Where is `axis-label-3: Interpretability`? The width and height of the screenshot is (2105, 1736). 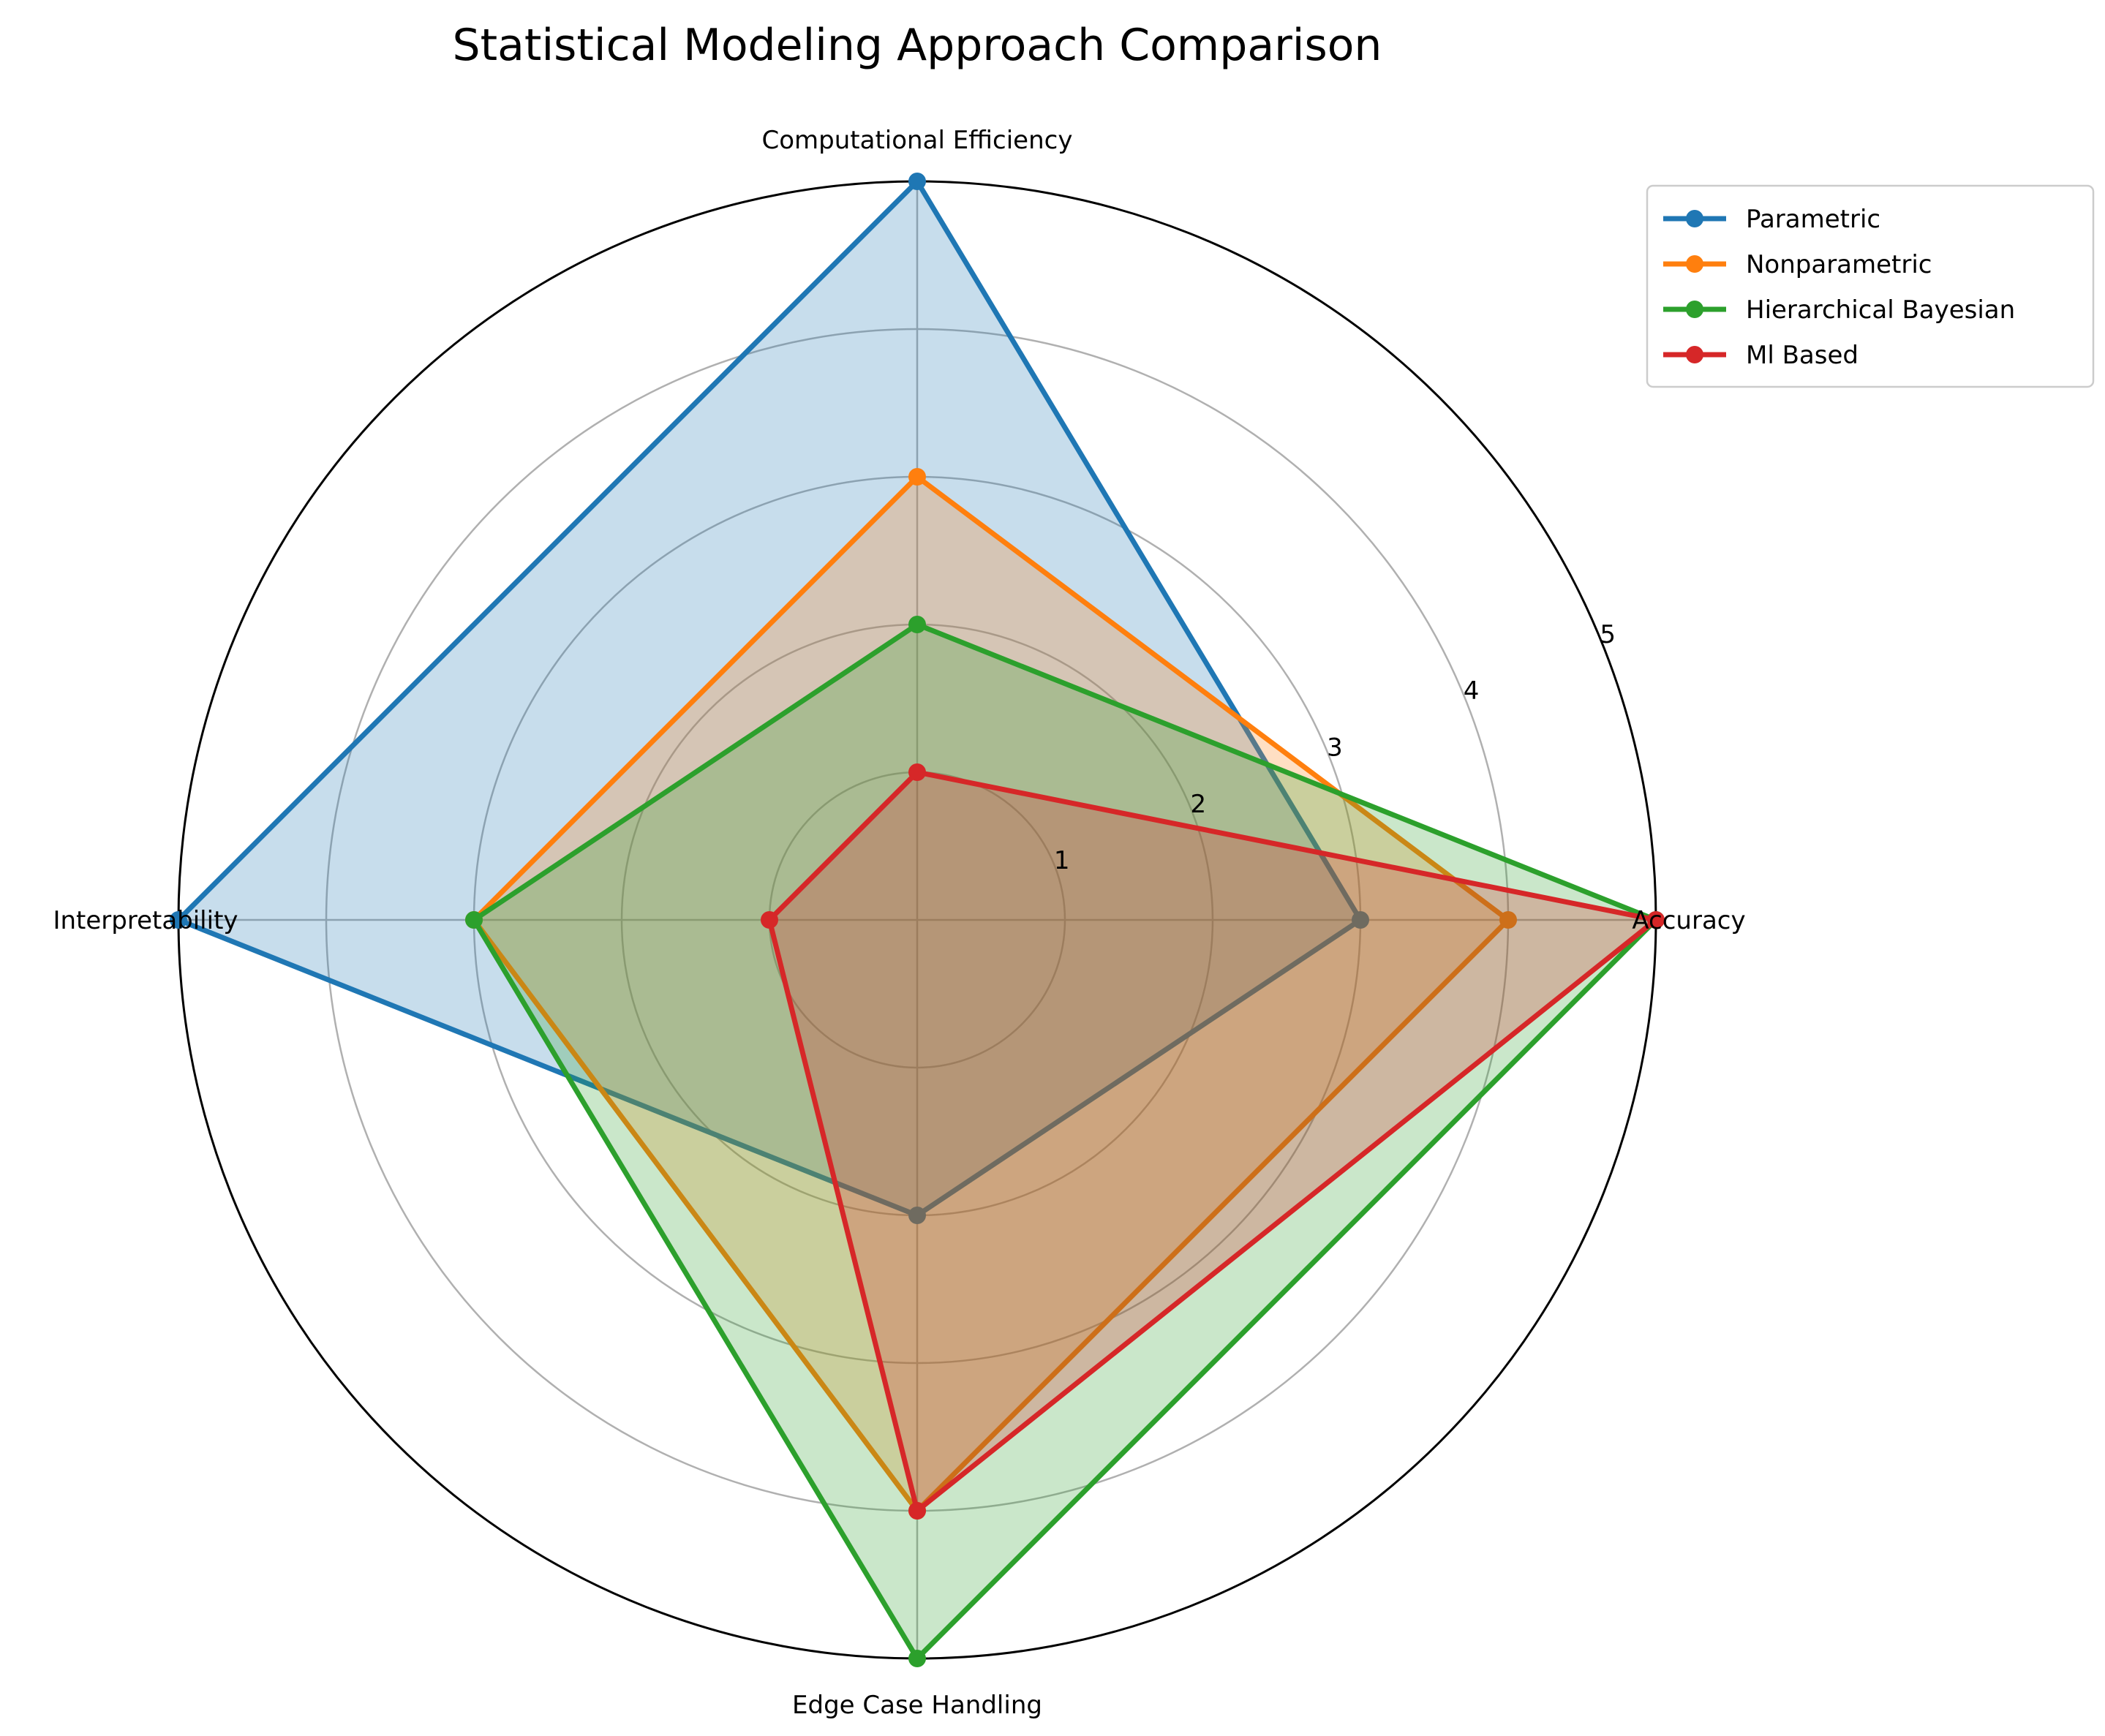 axis-label-3: Interpretability is located at coordinates (145, 921).